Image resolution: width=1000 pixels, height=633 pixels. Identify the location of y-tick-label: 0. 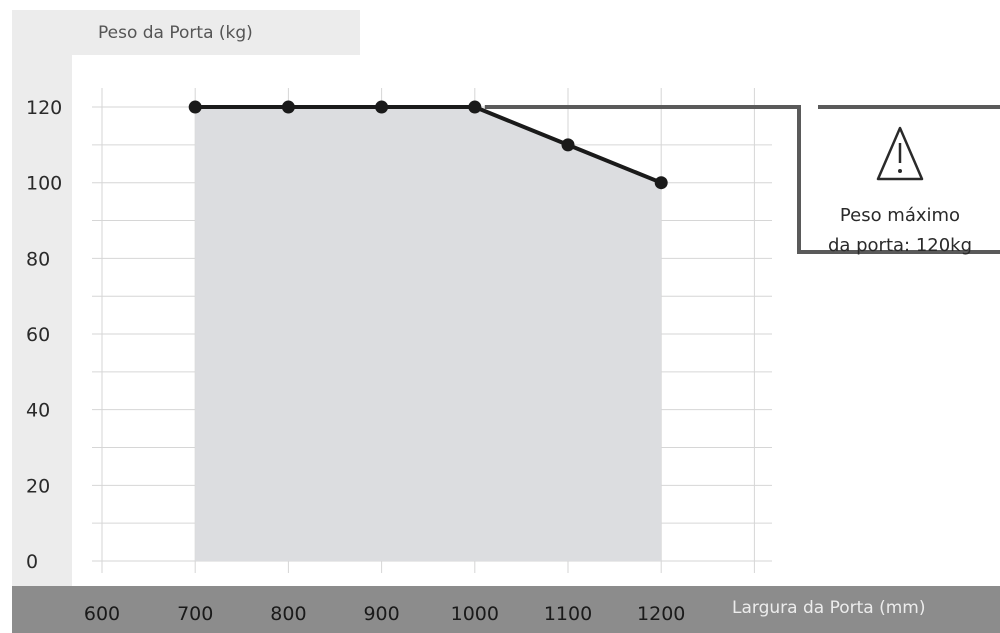
(32, 562).